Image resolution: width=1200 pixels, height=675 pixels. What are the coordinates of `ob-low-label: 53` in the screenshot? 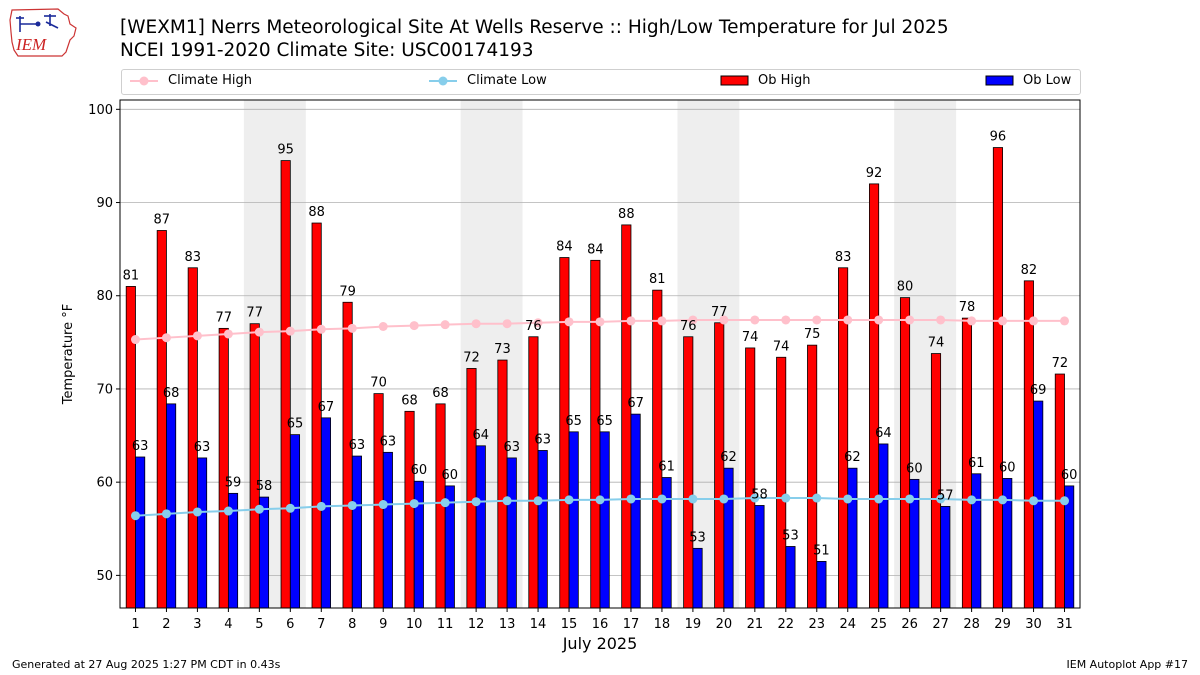 It's located at (790, 535).